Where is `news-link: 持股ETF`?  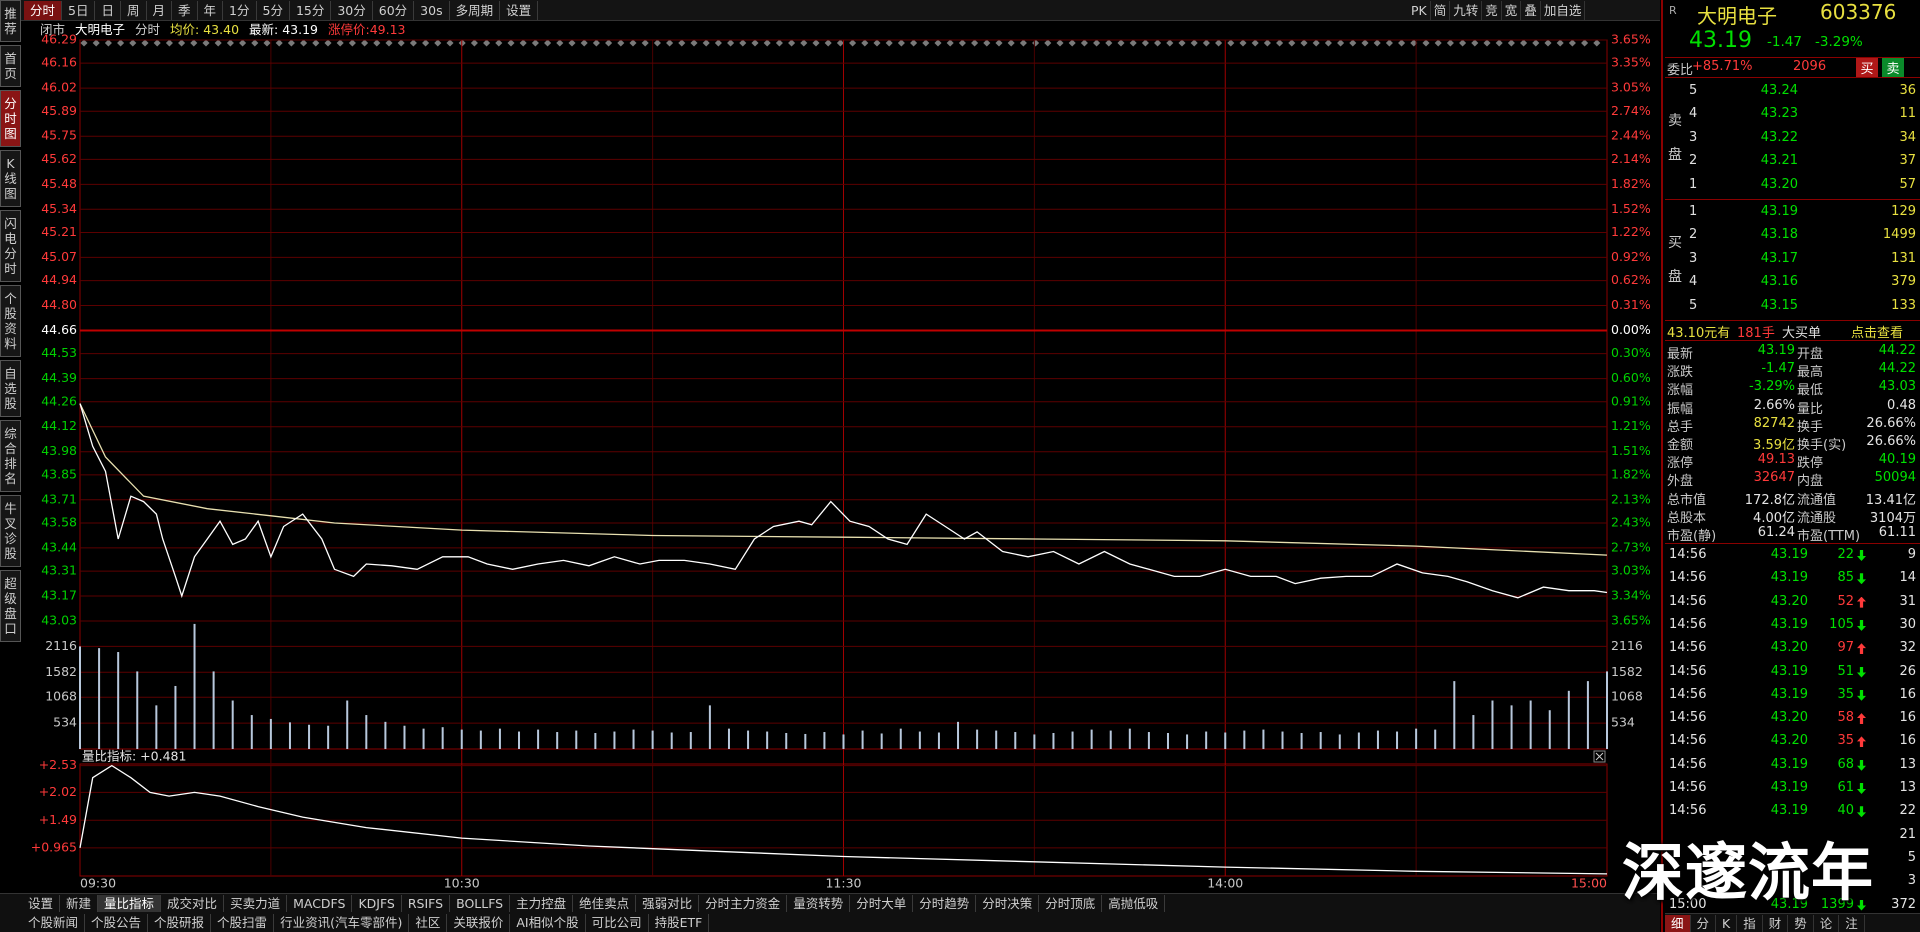 news-link: 持股ETF is located at coordinates (679, 922).